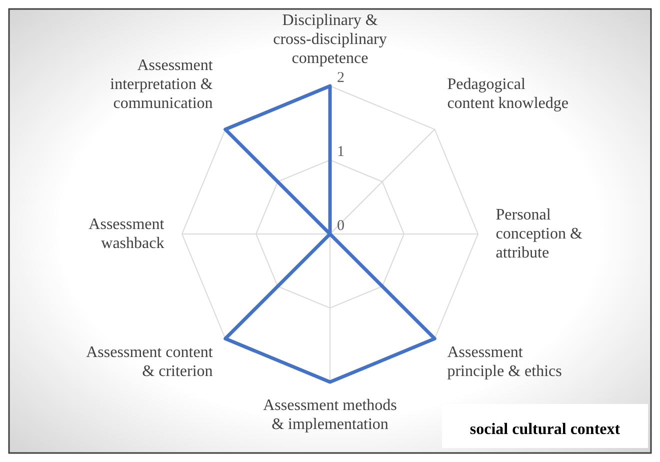  What do you see at coordinates (504, 362) in the screenshot?
I see `spoke-label: Assessment principle & ethics` at bounding box center [504, 362].